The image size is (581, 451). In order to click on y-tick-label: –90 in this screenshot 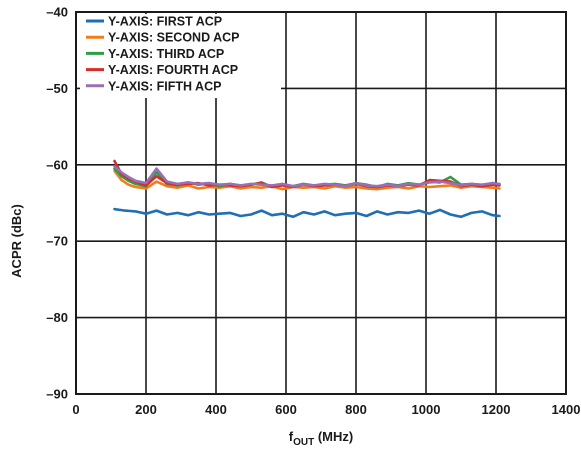, I will do `click(57, 394)`.